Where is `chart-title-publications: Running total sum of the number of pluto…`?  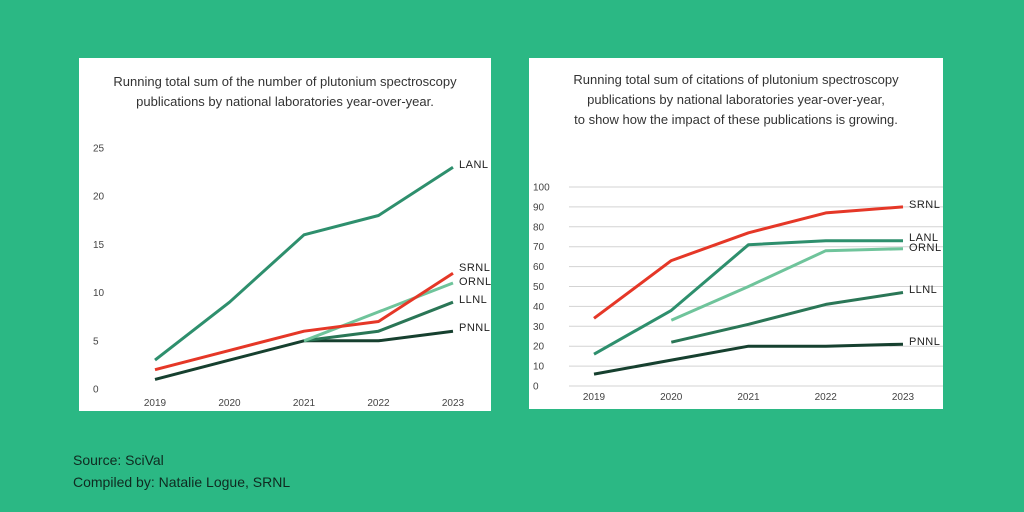 chart-title-publications: Running total sum of the number of pluto… is located at coordinates (285, 92).